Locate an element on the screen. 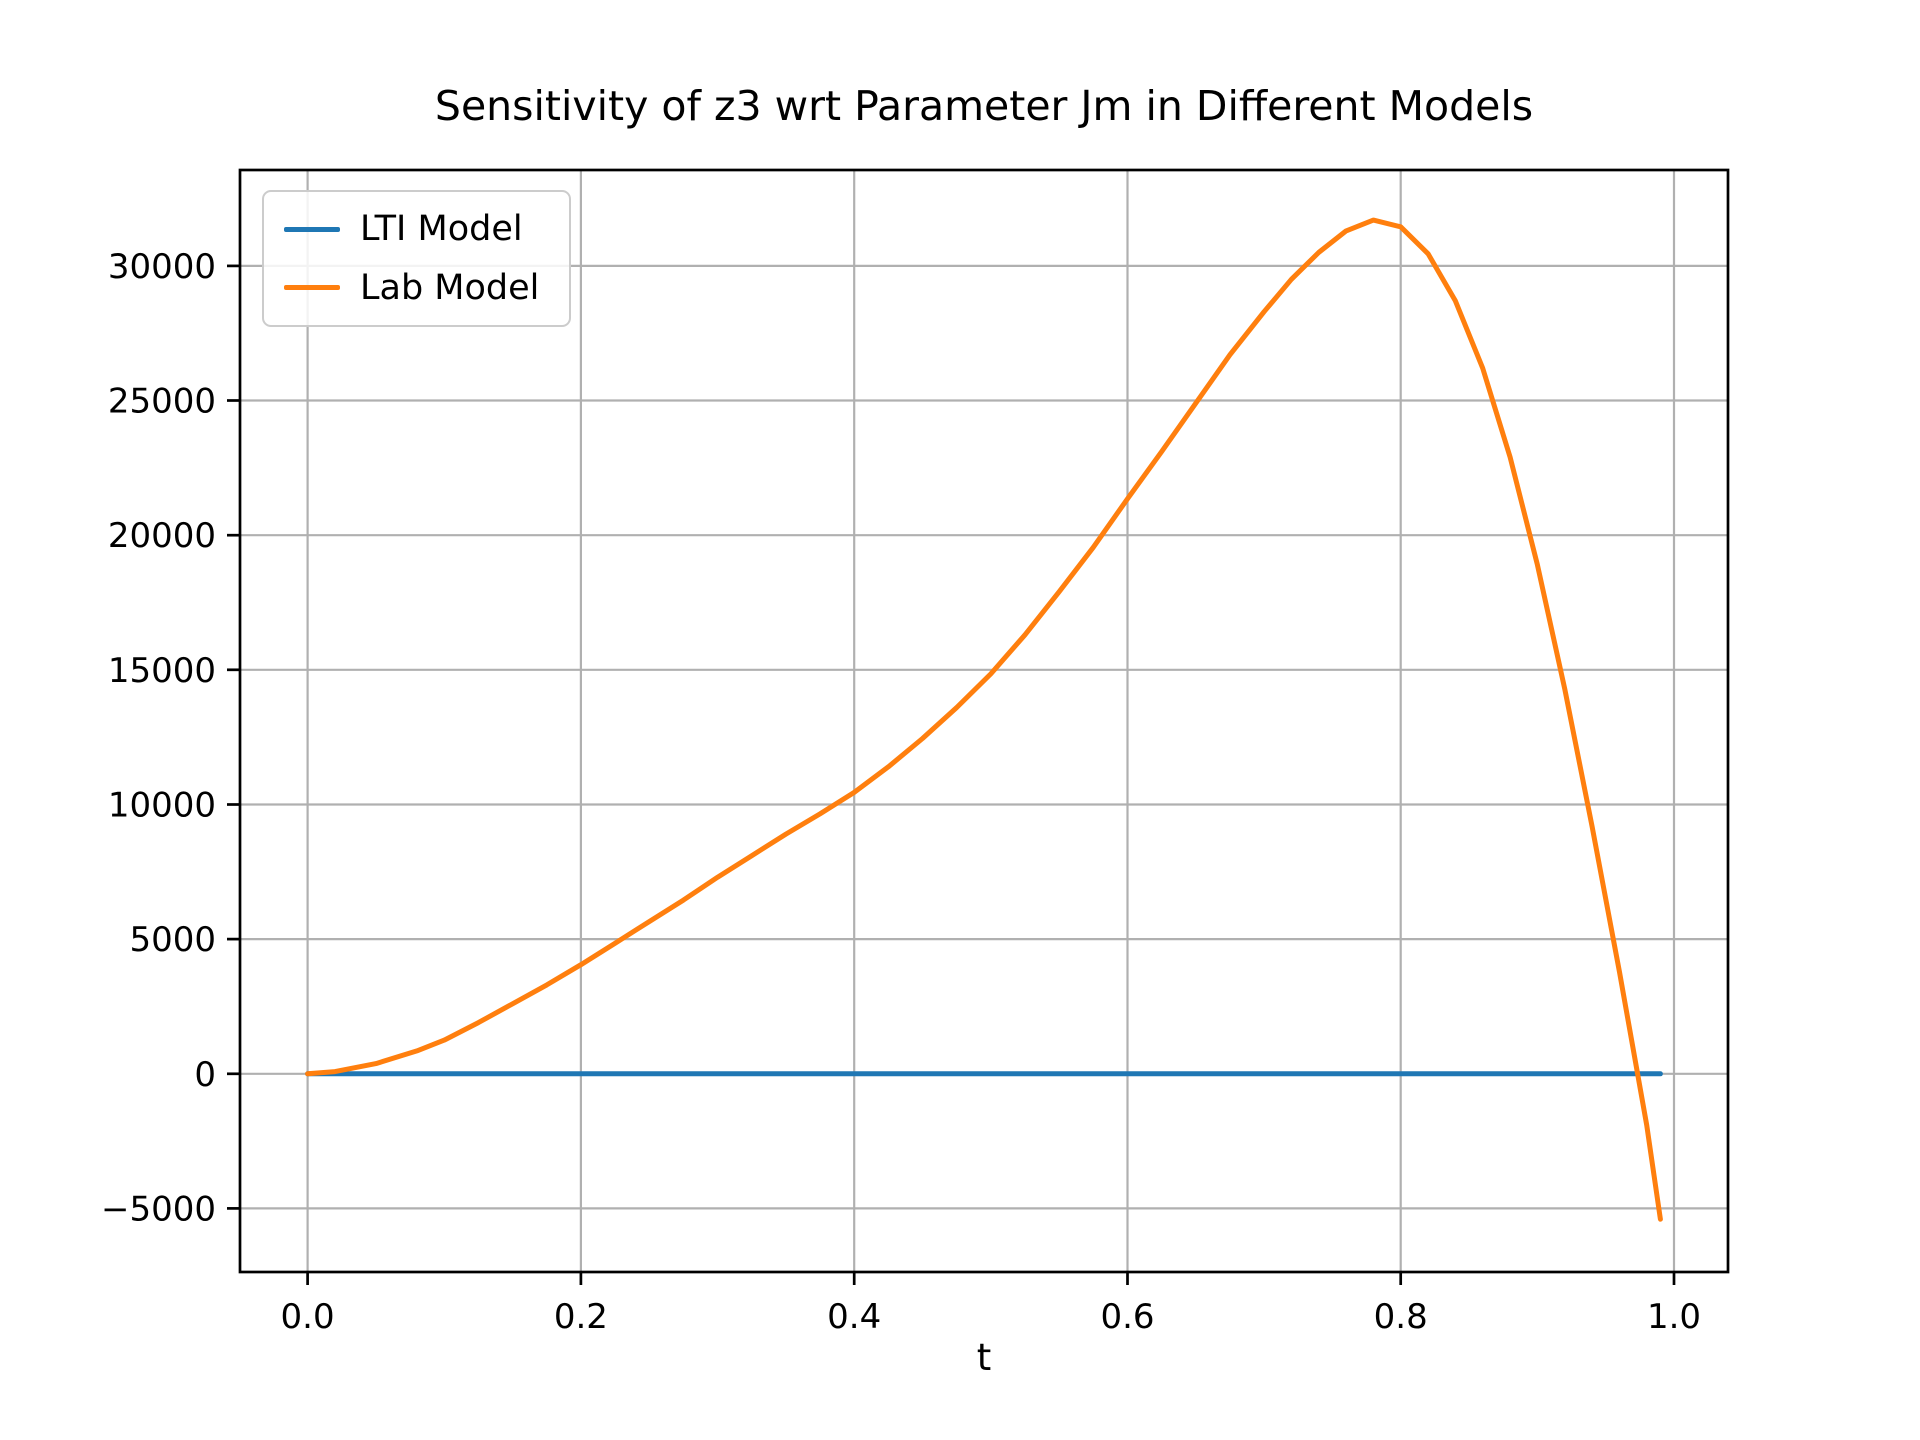 This screenshot has height=1440, width=1920. y-tick-label: 15000 is located at coordinates (162, 671).